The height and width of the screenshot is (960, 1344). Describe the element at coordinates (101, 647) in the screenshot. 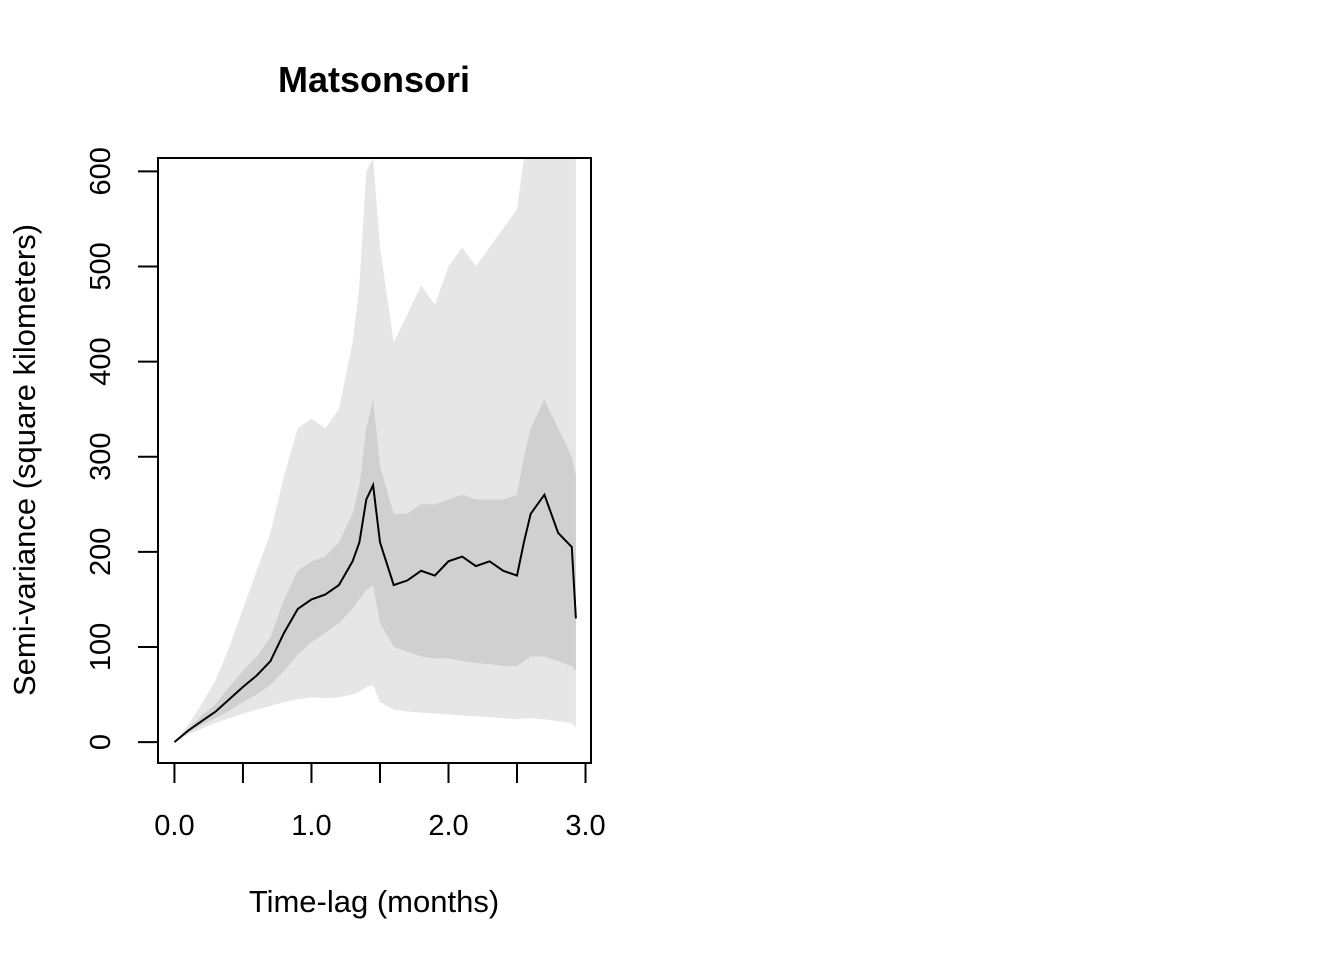

I see `y-tick-label: 100` at that location.